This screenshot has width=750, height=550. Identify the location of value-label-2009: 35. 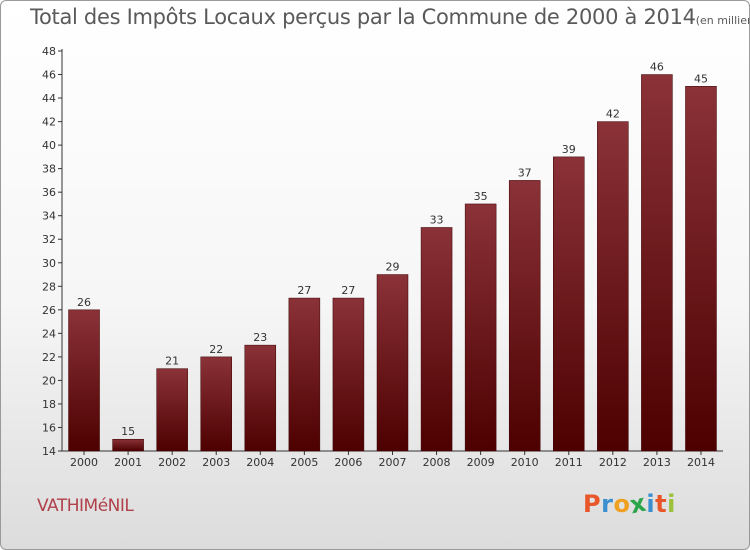
(481, 196).